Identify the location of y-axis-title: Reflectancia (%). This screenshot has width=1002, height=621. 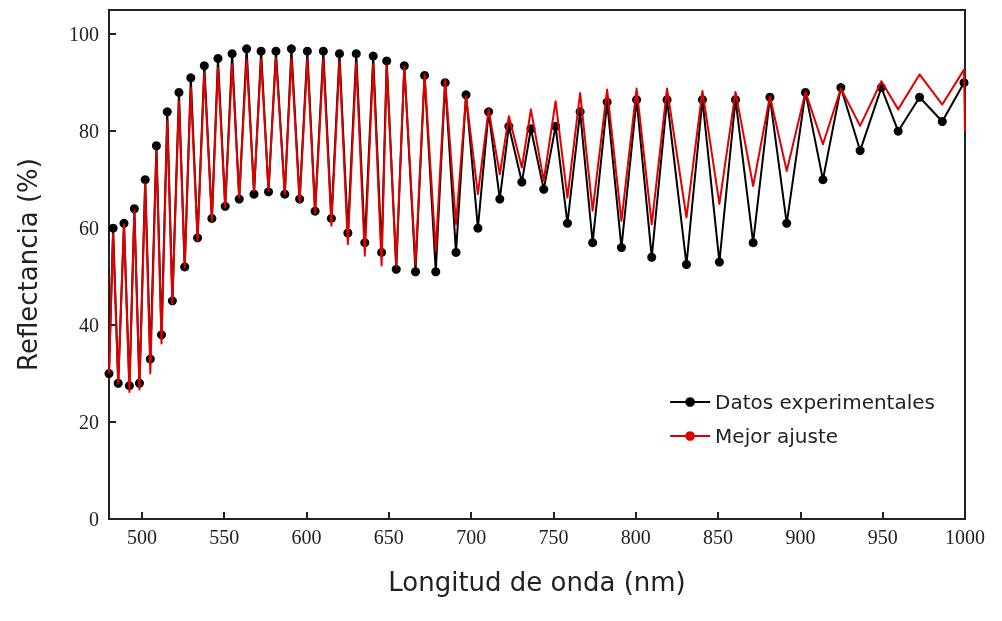
(28, 264).